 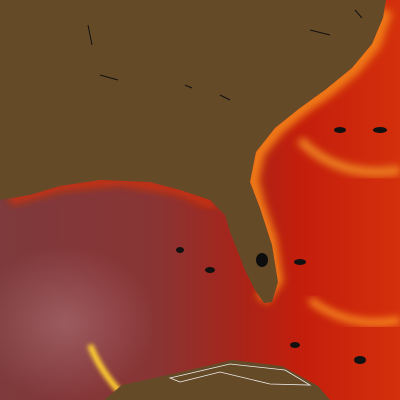 I want to click on gulf-stream, so click(x=348, y=156).